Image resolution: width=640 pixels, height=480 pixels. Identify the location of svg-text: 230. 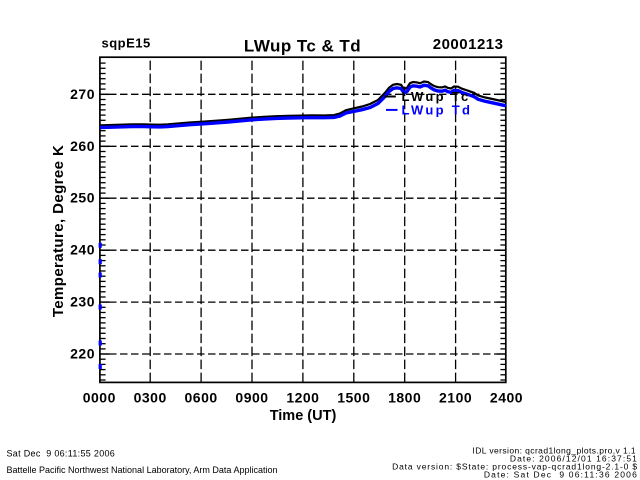
(82, 302).